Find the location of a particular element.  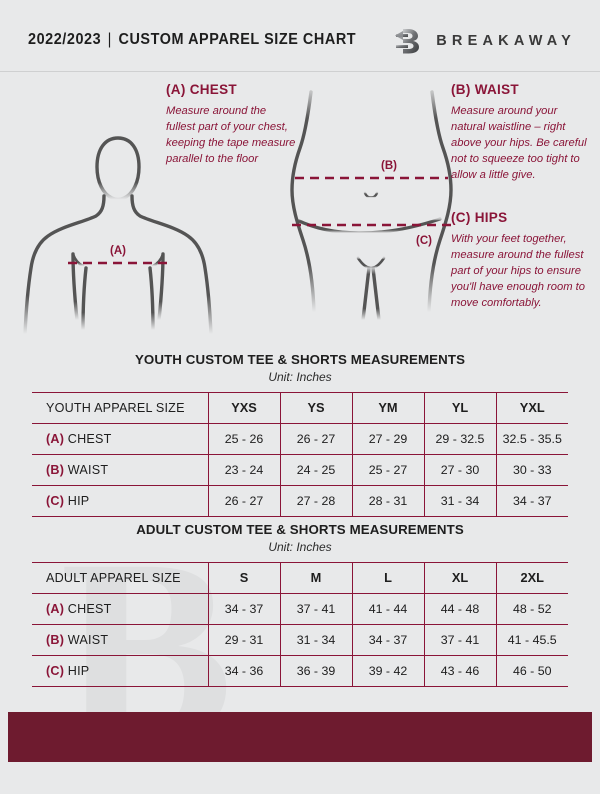

youth-size-col-3: YL is located at coordinates (460, 407).